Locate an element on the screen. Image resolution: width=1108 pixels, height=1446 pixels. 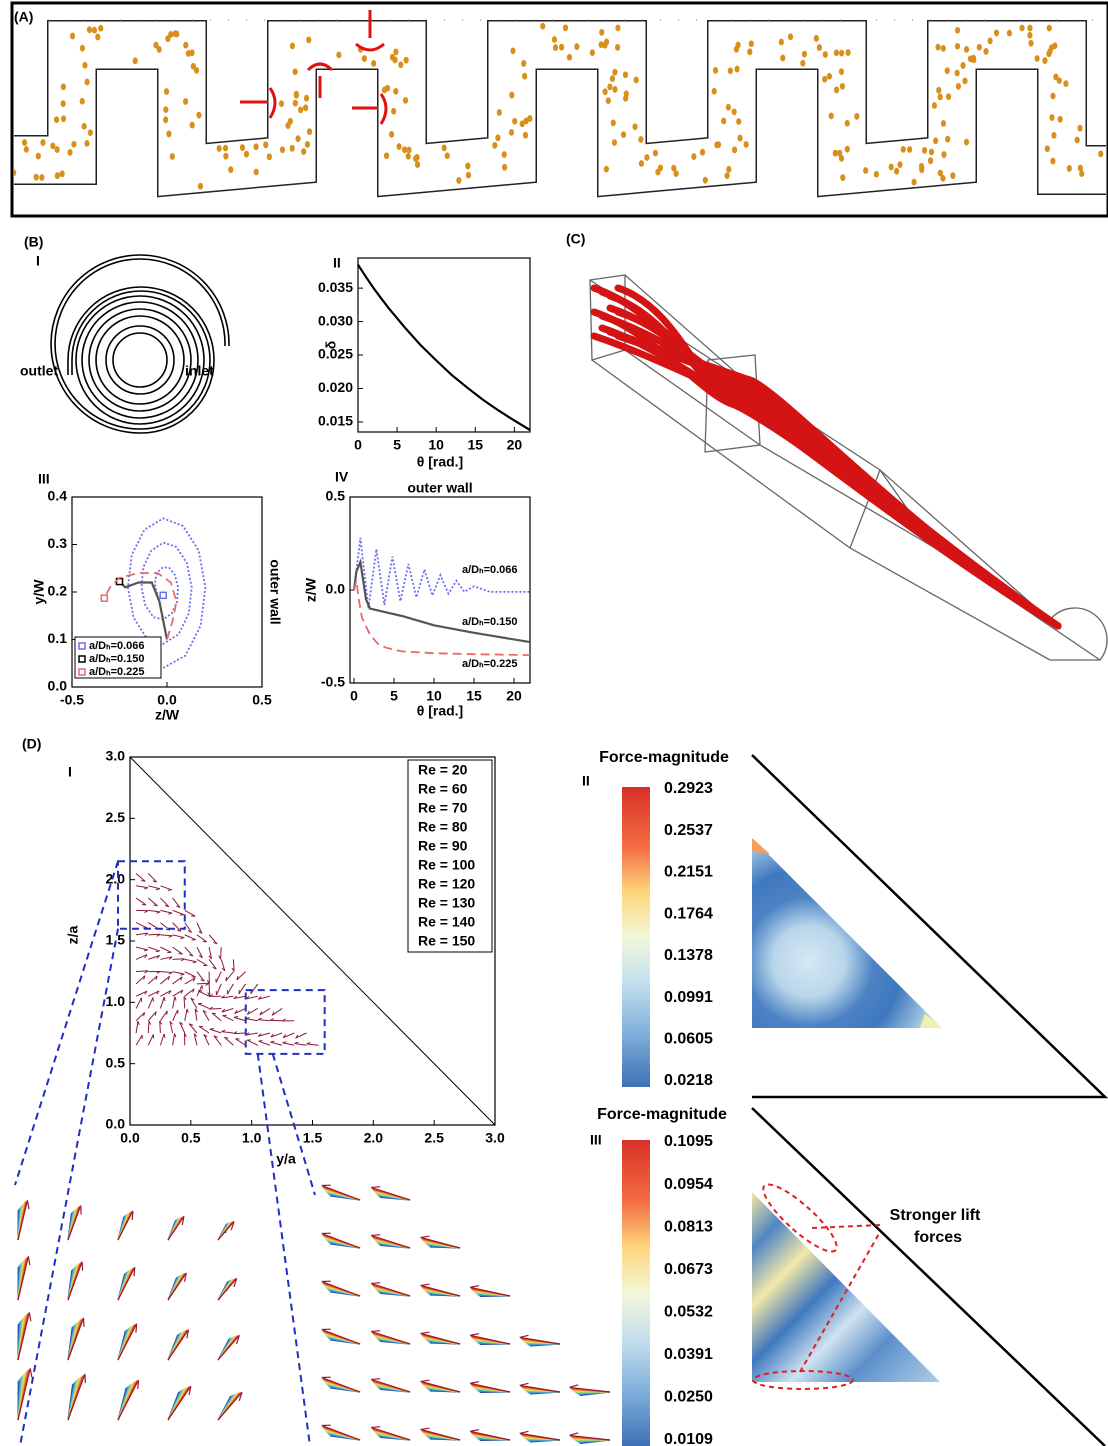
subpanel-label: III is located at coordinates (596, 1140).